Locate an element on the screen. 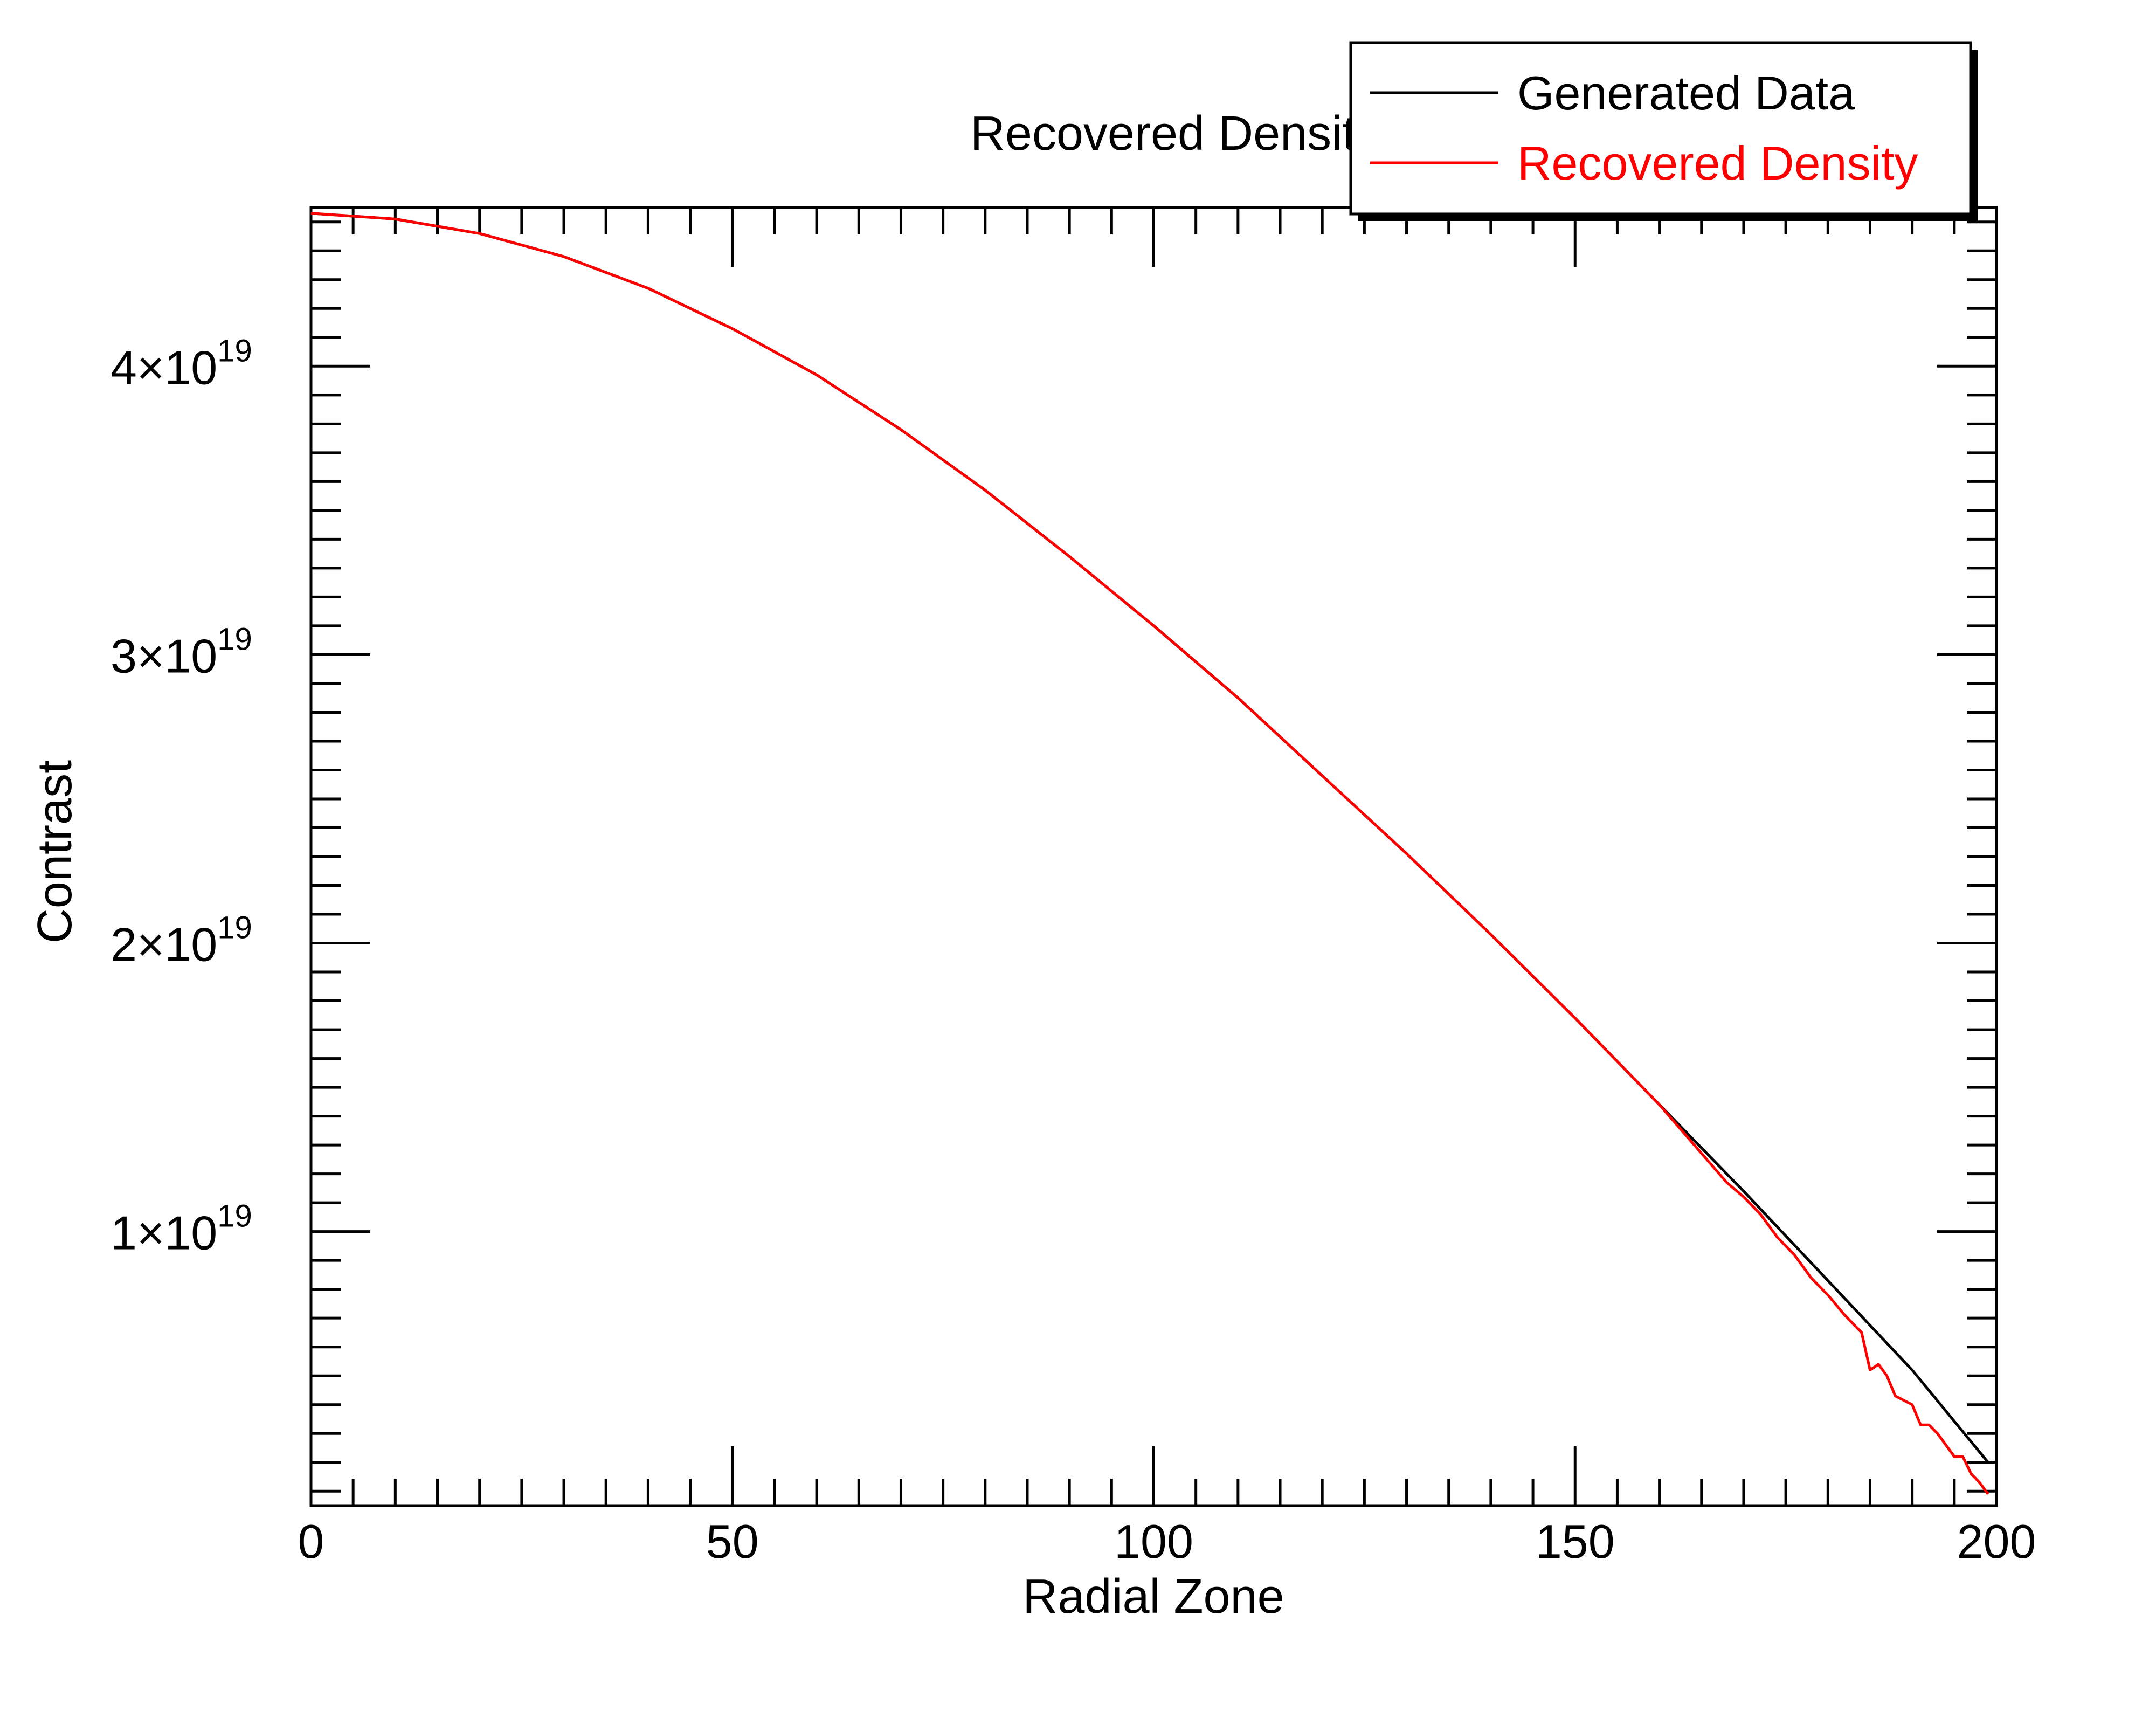 This screenshot has width=2156, height=1725. x-tick-labels: 0 50 100 150 200 is located at coordinates (1167, 1542).